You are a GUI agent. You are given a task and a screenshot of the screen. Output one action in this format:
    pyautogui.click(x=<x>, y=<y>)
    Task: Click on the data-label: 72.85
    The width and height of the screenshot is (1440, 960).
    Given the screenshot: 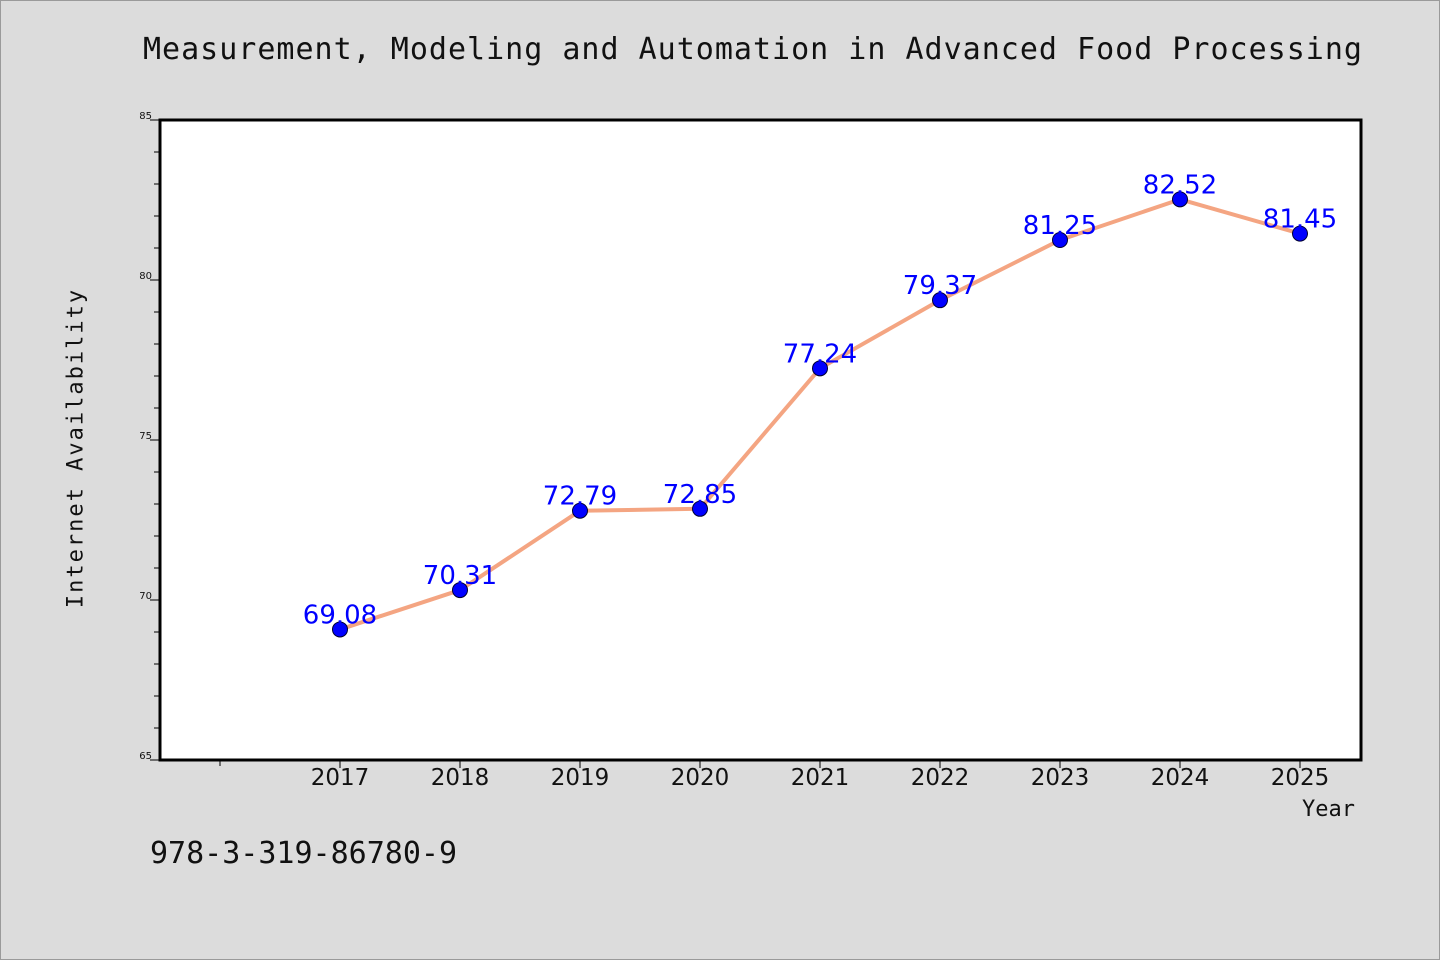 What is the action you would take?
    pyautogui.click(x=700, y=495)
    